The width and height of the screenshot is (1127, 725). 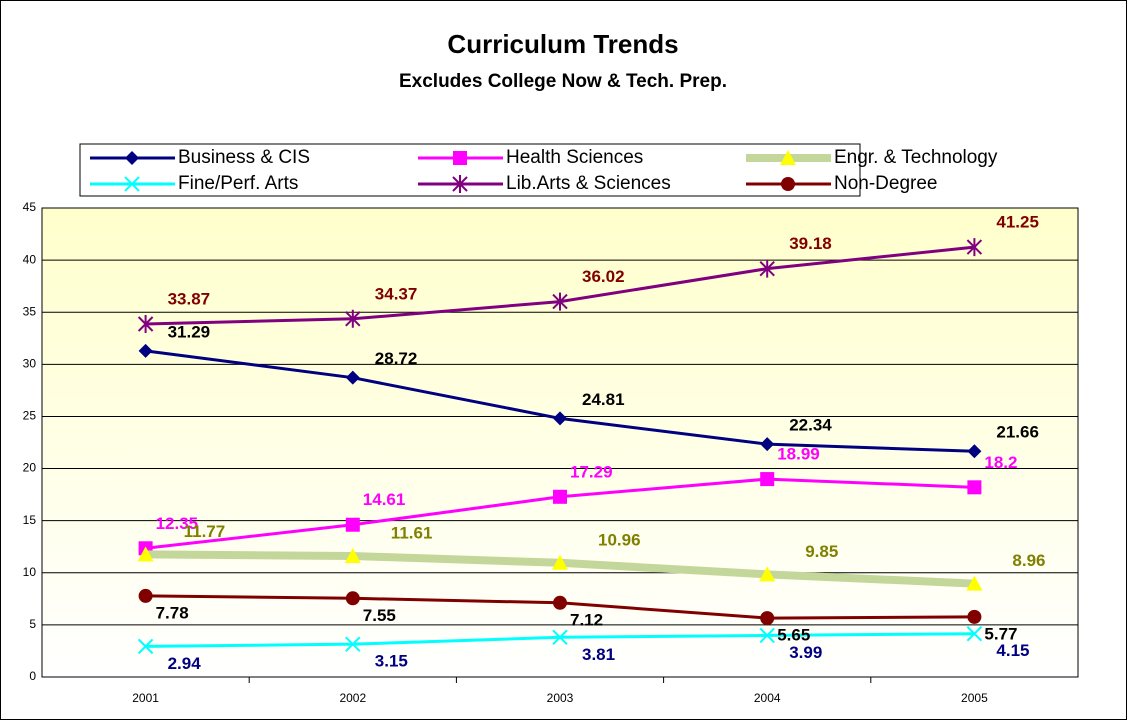 I want to click on legend-box, so click(x=470, y=170).